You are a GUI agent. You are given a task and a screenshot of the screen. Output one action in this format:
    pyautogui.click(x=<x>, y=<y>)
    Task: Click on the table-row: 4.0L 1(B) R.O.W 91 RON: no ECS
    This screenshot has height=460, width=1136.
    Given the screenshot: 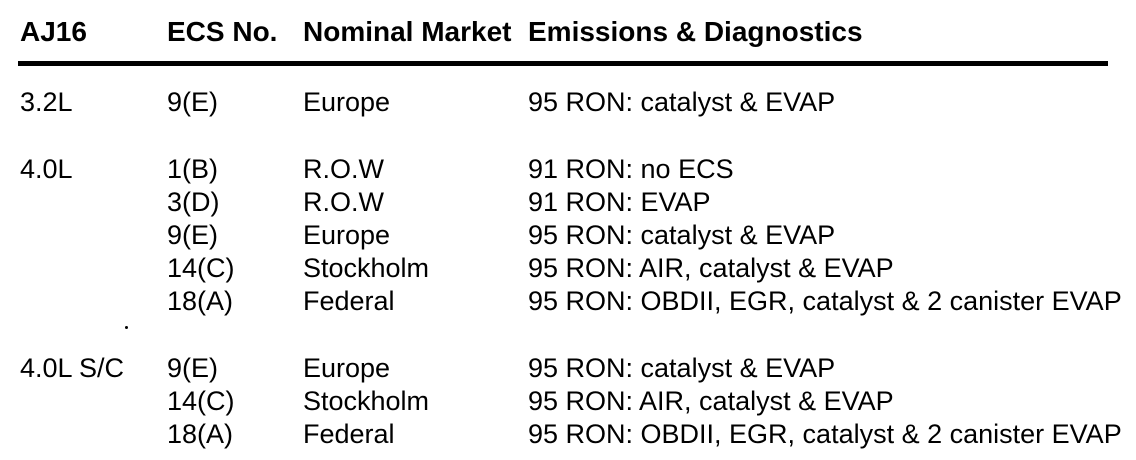 What is the action you would take?
    pyautogui.click(x=568, y=169)
    